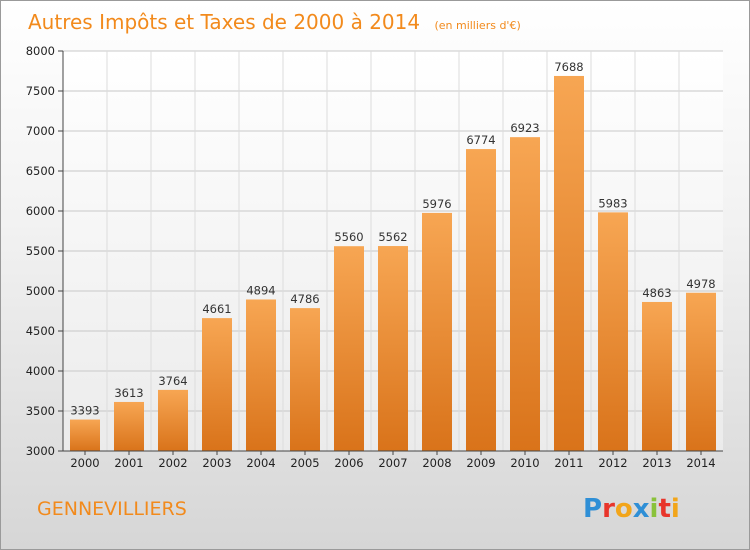 This screenshot has width=750, height=550. Describe the element at coordinates (613, 331) in the screenshot. I see `bar-2012` at that location.